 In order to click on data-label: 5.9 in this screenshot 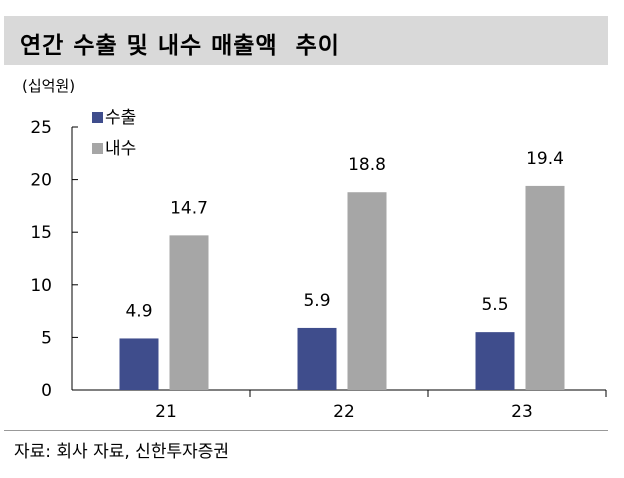, I will do `click(316, 301)`.